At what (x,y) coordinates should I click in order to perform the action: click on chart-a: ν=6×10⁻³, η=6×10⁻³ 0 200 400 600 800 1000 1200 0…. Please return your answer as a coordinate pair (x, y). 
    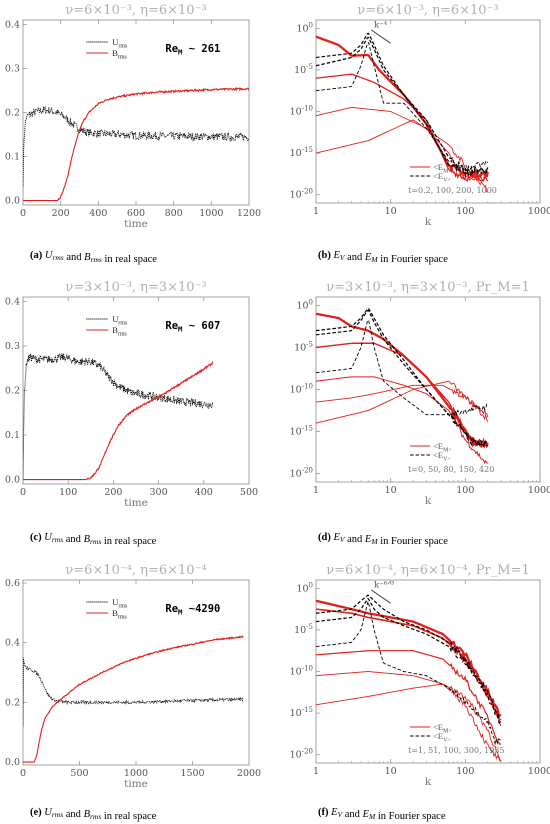
    Looking at the image, I should click on (133, 134).